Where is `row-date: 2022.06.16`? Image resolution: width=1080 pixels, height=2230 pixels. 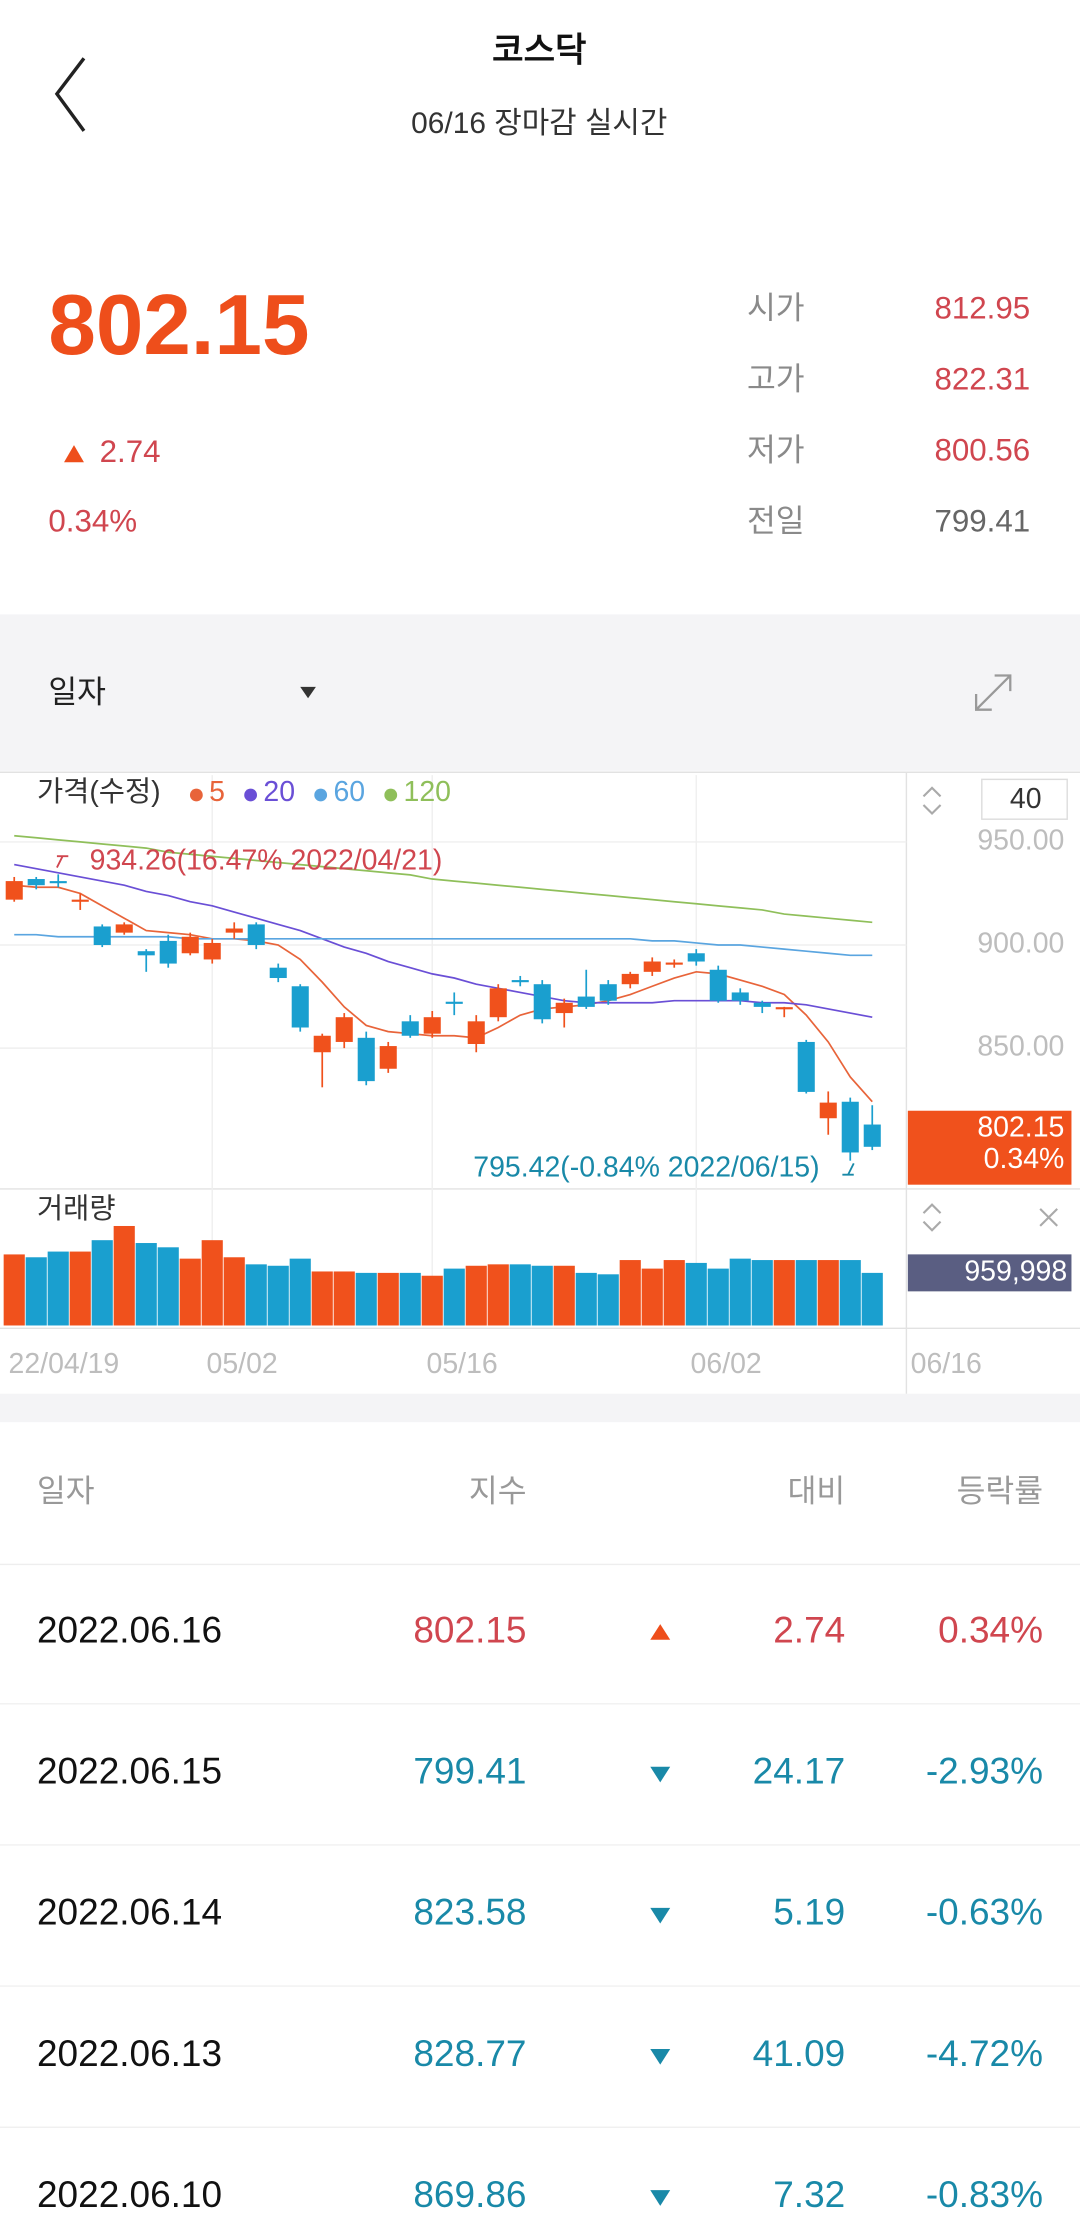 row-date: 2022.06.16 is located at coordinates (129, 1629).